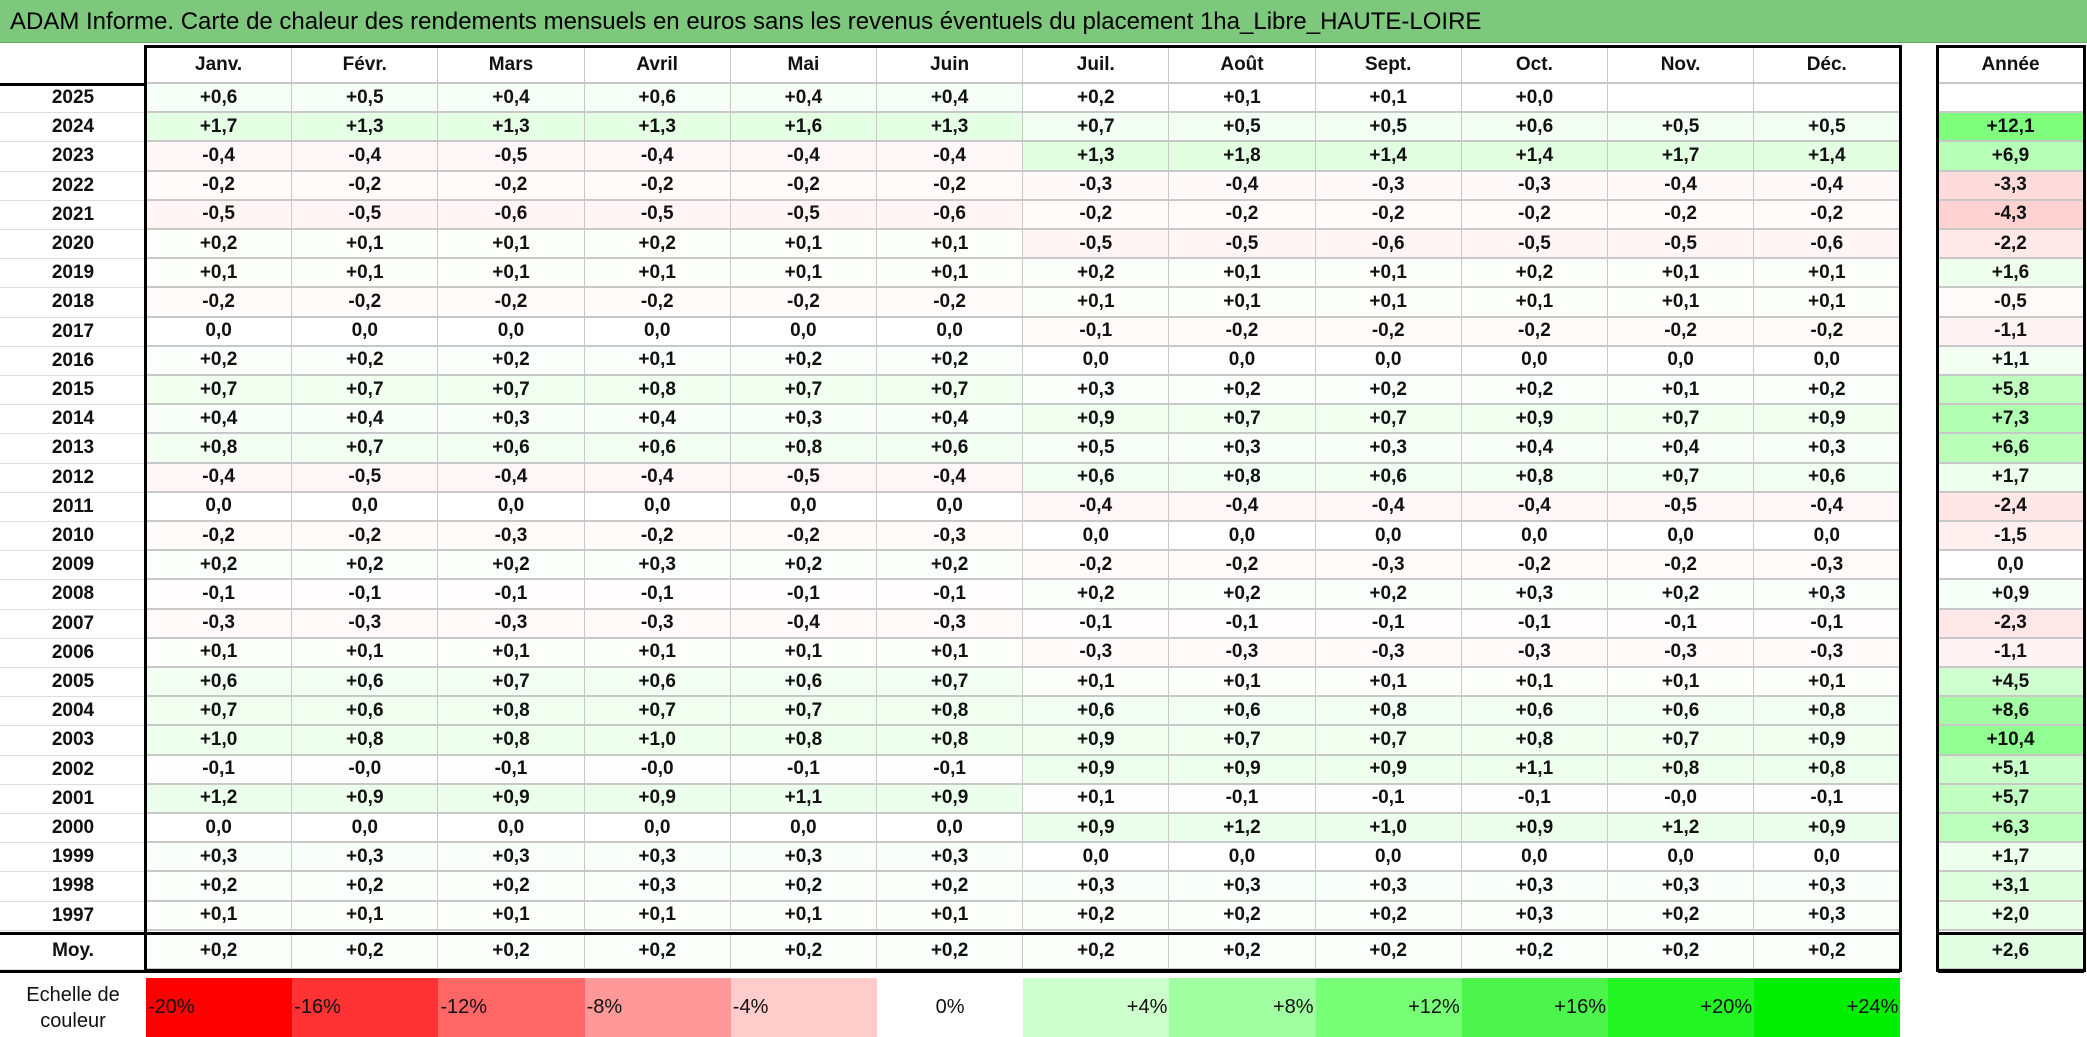 Image resolution: width=2087 pixels, height=1037 pixels. Describe the element at coordinates (1534, 157) in the screenshot. I see `heatmap-cell: +1,4` at that location.